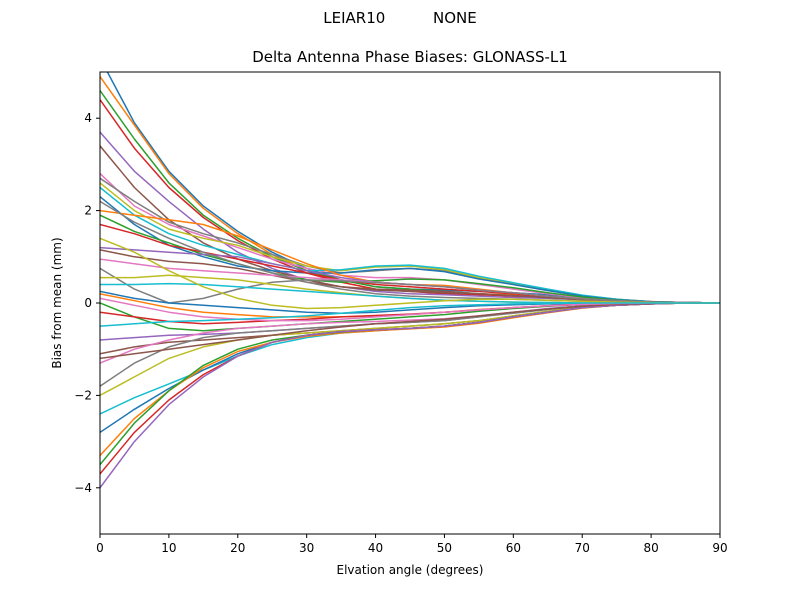 The height and width of the screenshot is (600, 800). What do you see at coordinates (168, 548) in the screenshot?
I see `x-tick-label: 10` at bounding box center [168, 548].